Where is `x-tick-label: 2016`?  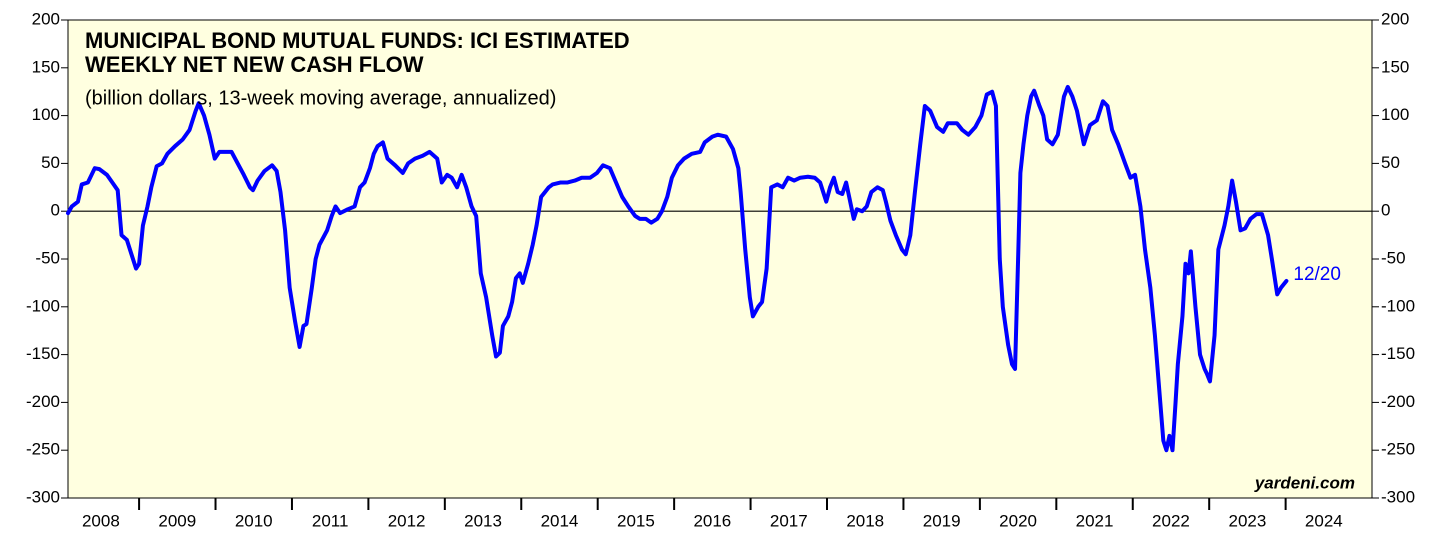
x-tick-label: 2016 is located at coordinates (712, 520).